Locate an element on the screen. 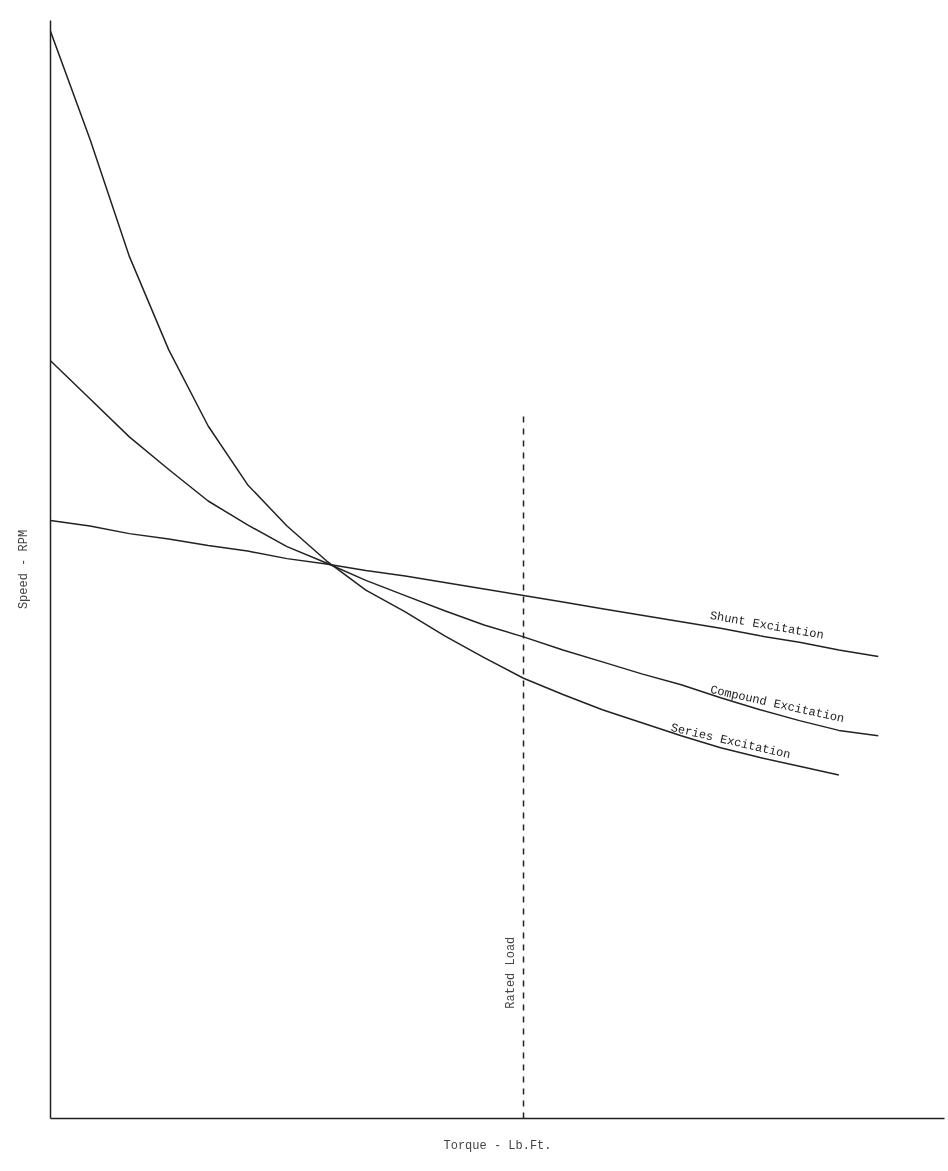  text: Shunt Excitation is located at coordinates (766, 625).